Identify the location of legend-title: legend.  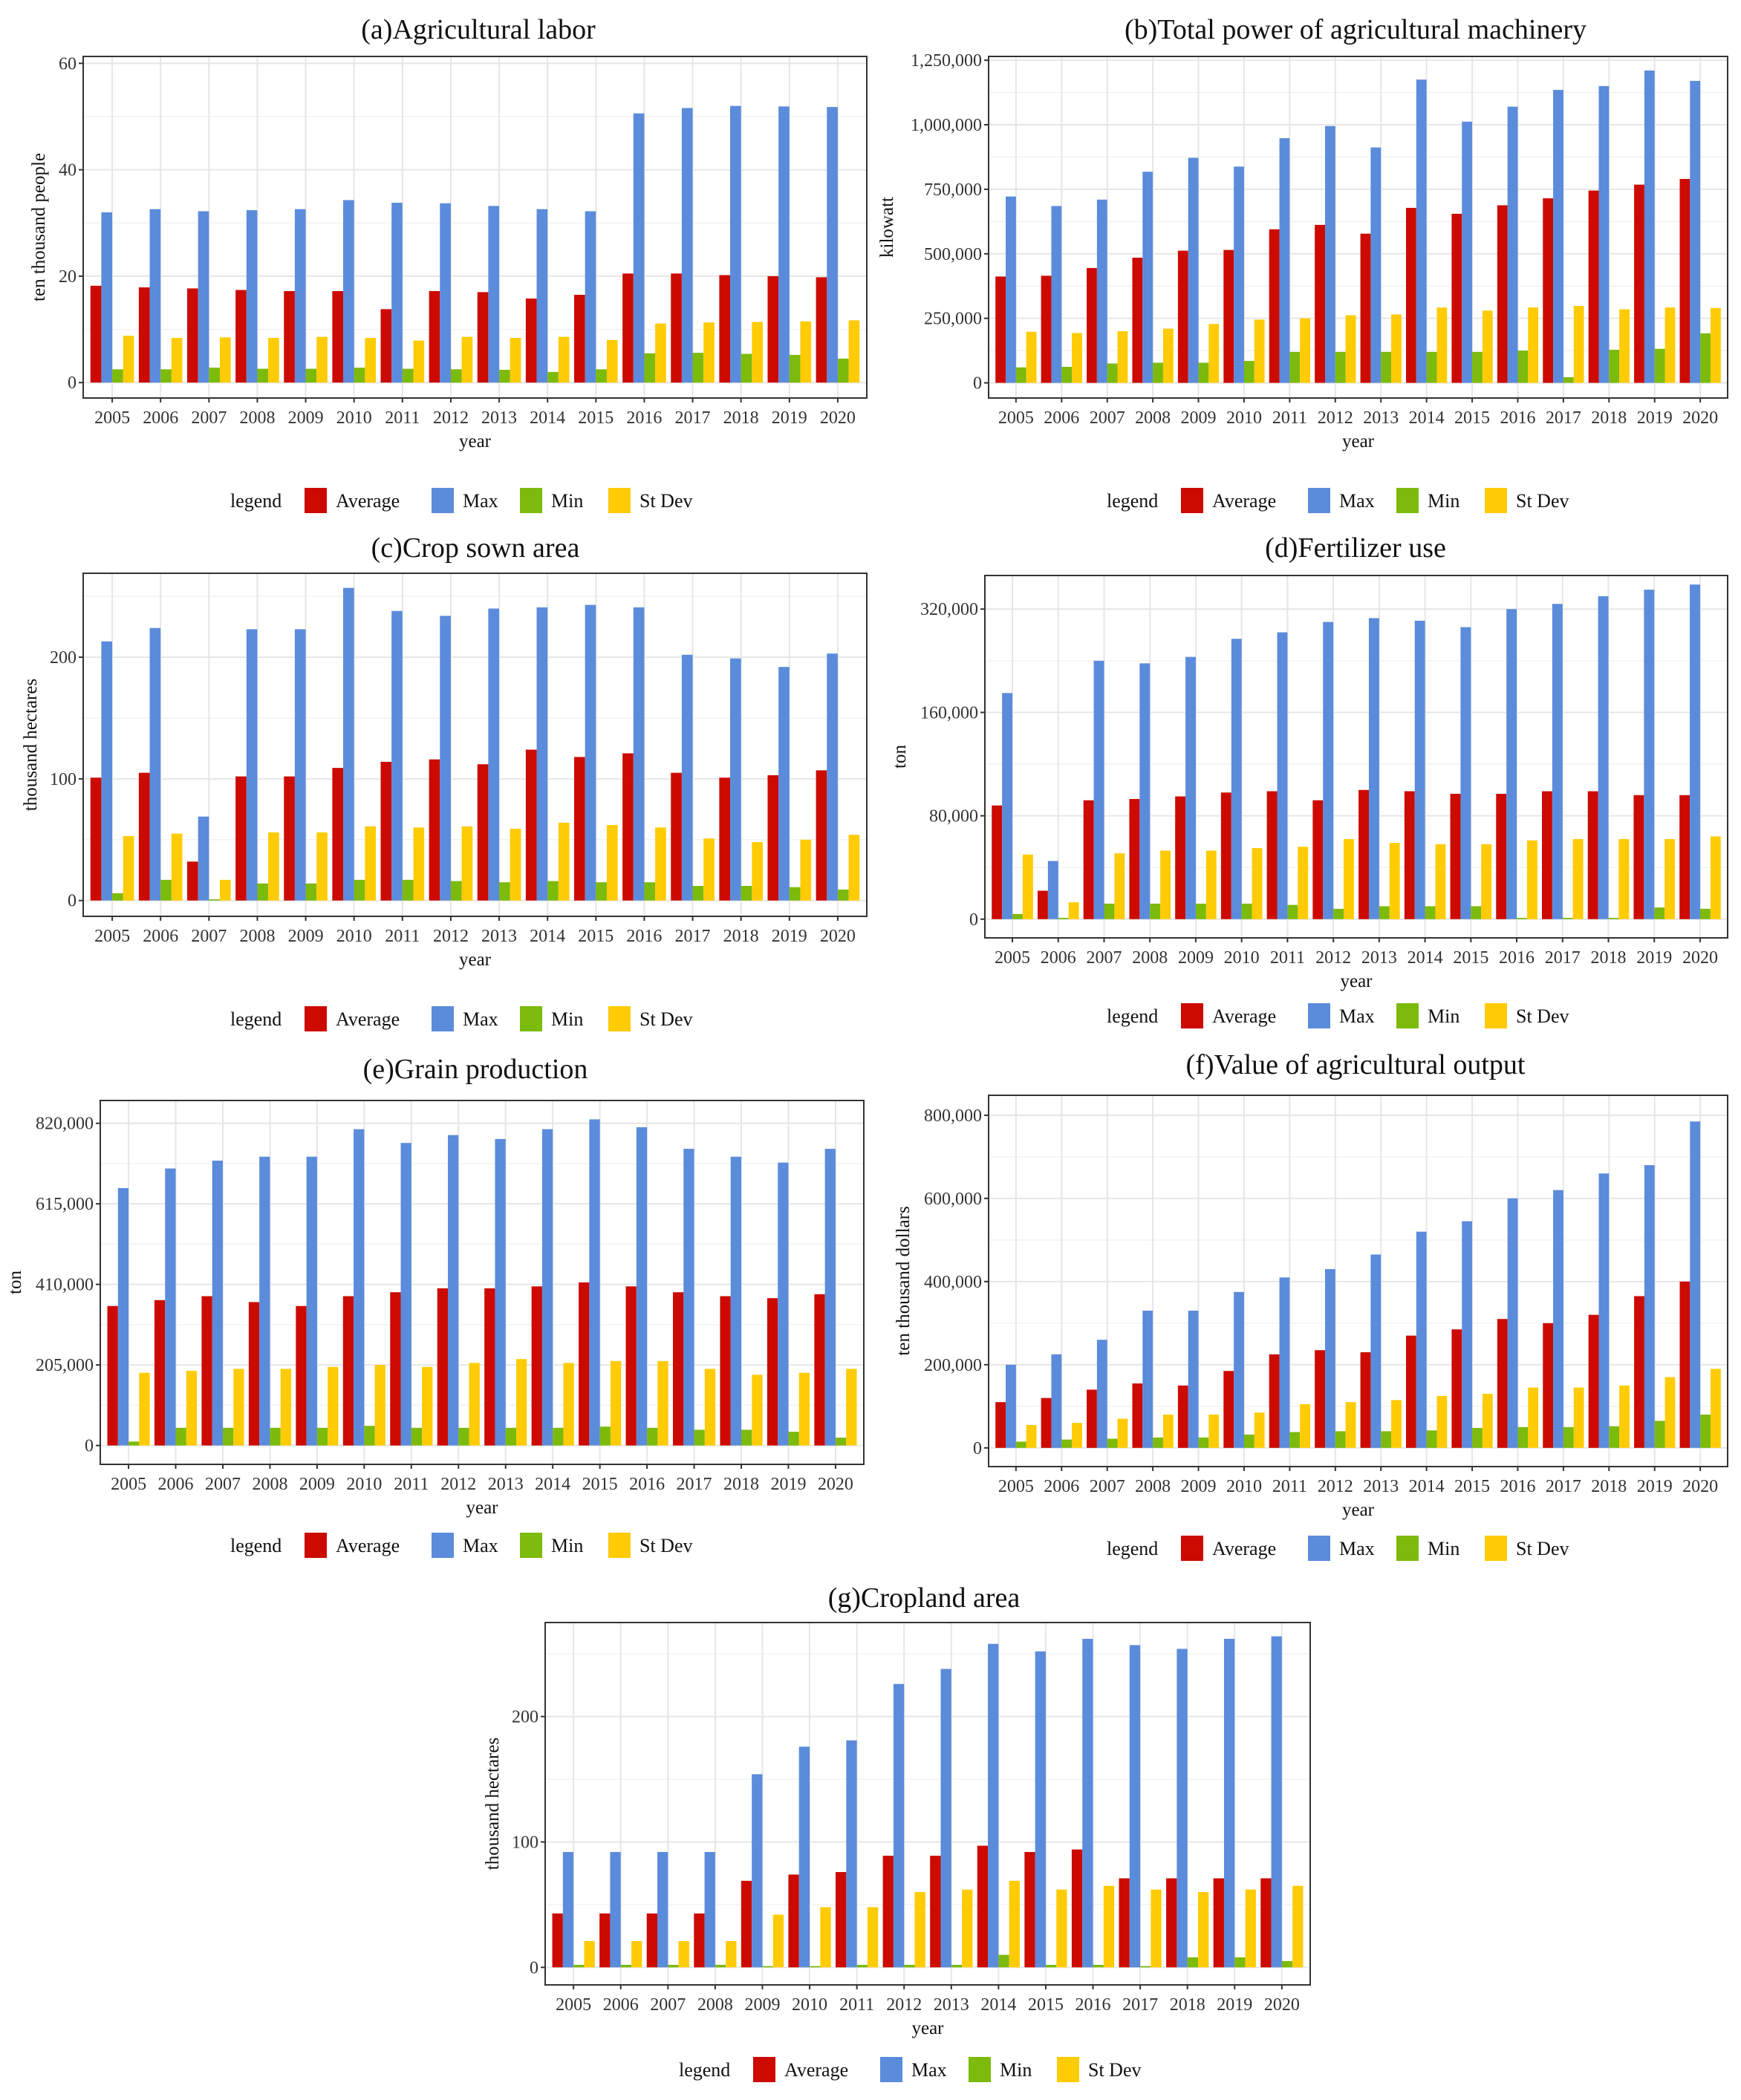
(256, 501).